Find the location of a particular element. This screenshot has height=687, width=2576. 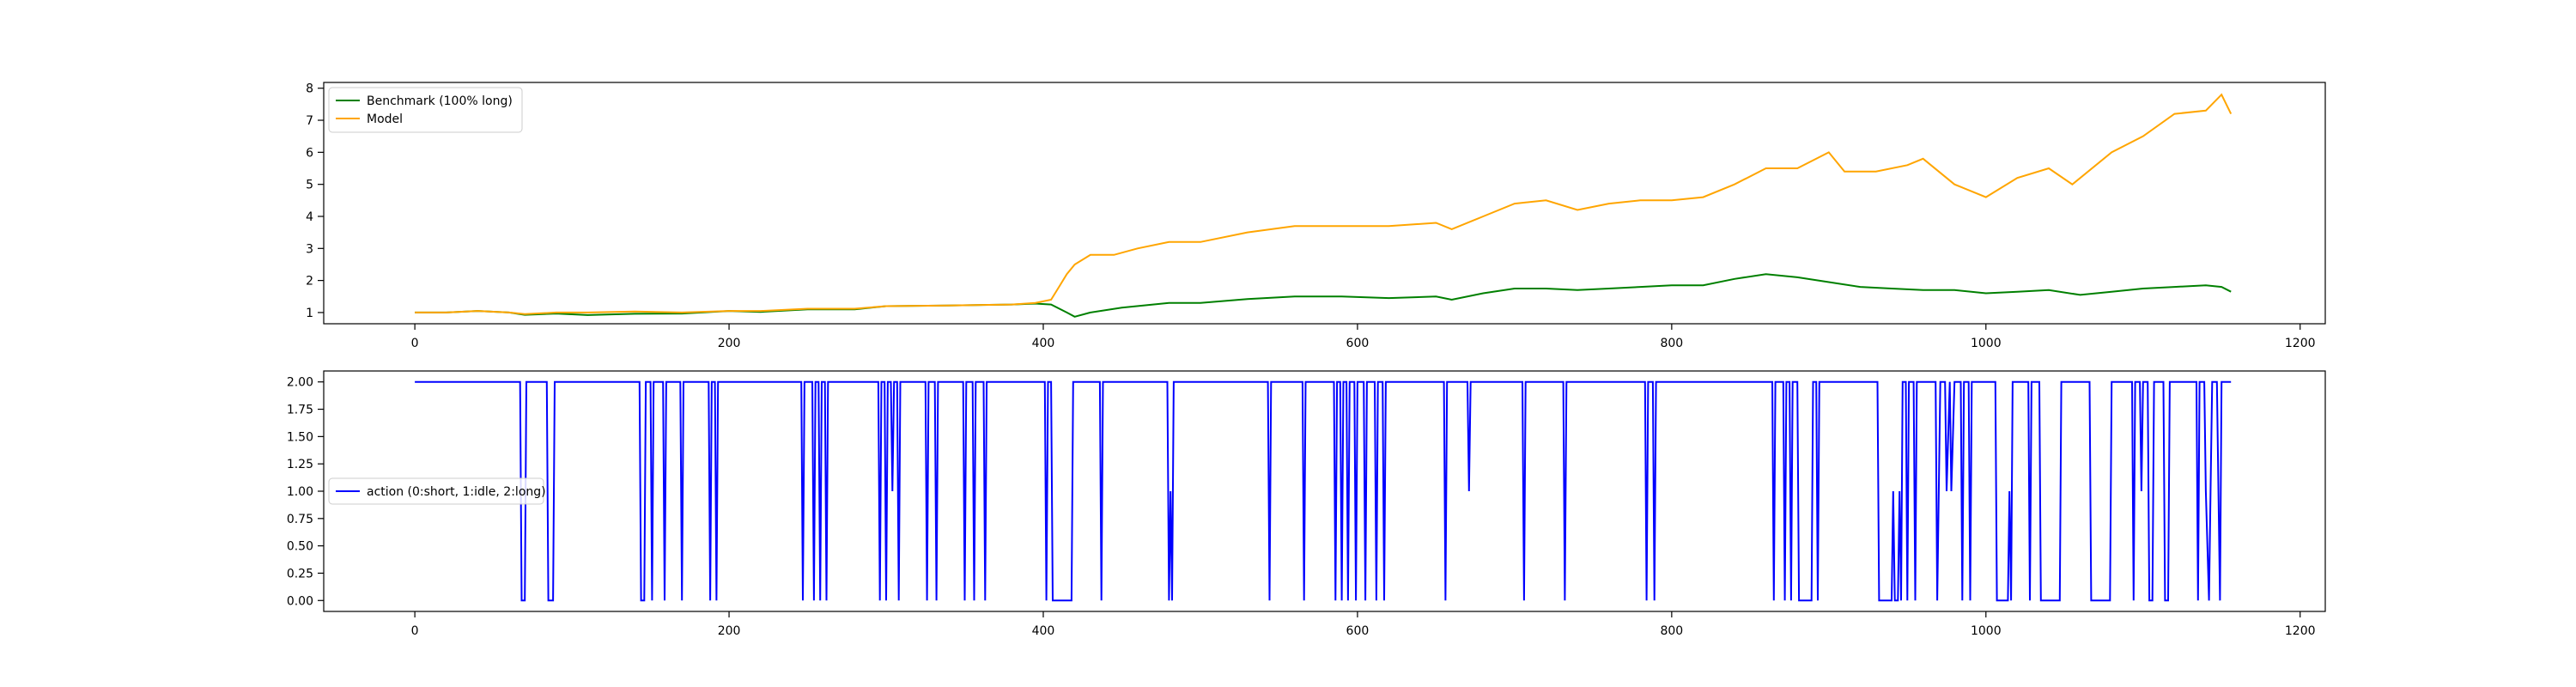

bottom-y-tick-label: 1.50 is located at coordinates (300, 437).